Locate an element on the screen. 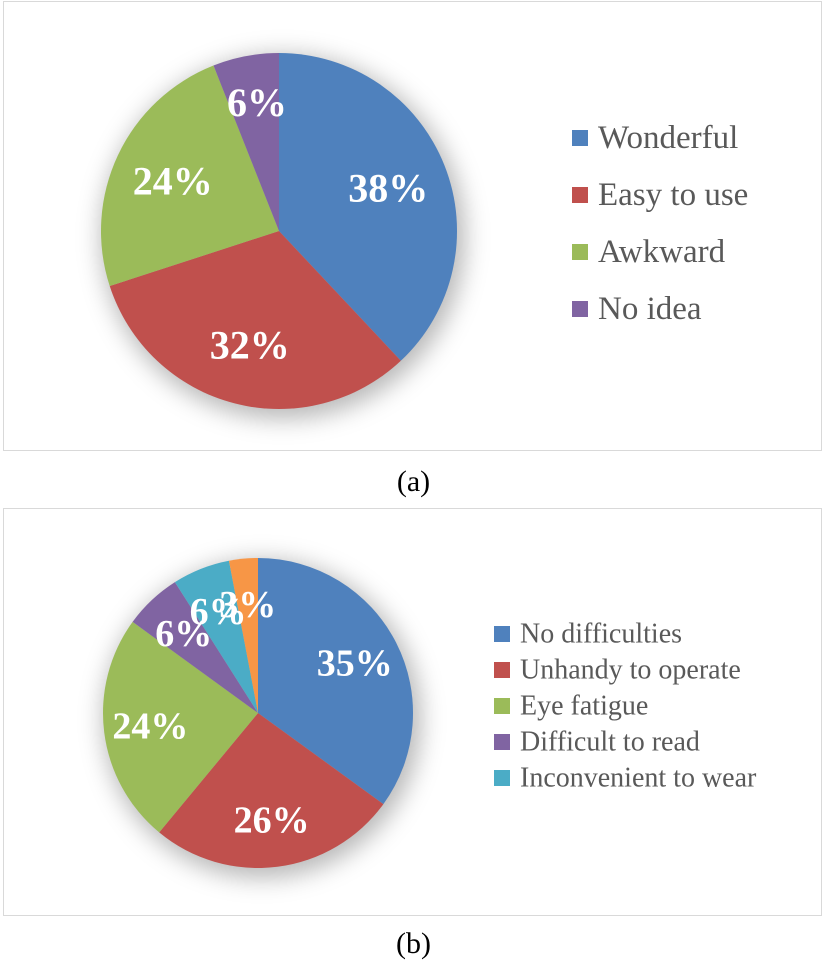 The image size is (827, 970). pie-slice-other is located at coordinates (243, 635).